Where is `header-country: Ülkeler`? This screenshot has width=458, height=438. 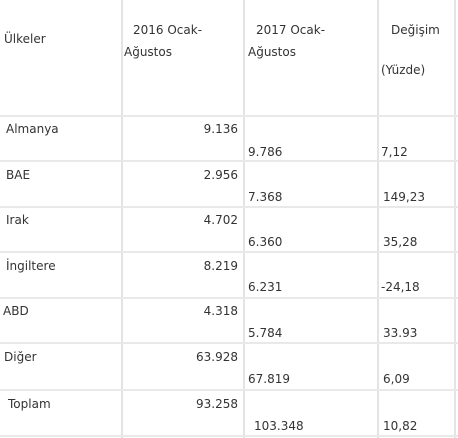 header-country: Ülkeler is located at coordinates (25, 39).